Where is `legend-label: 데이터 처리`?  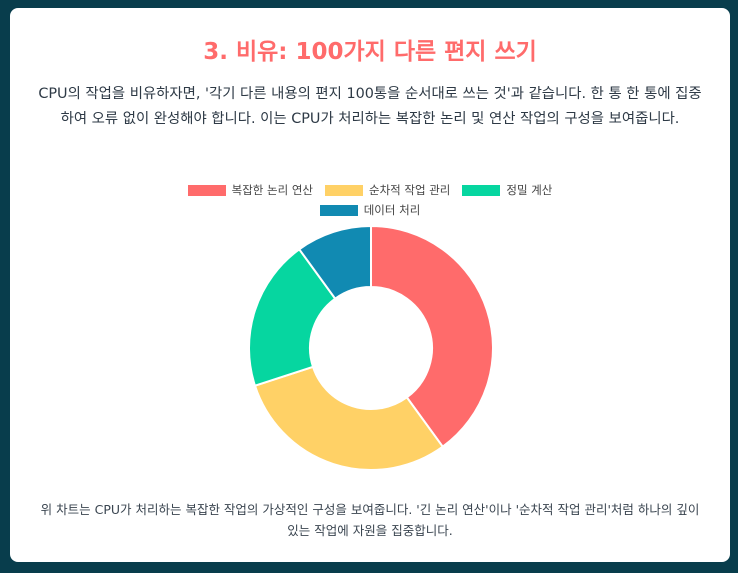 legend-label: 데이터 처리 is located at coordinates (392, 210).